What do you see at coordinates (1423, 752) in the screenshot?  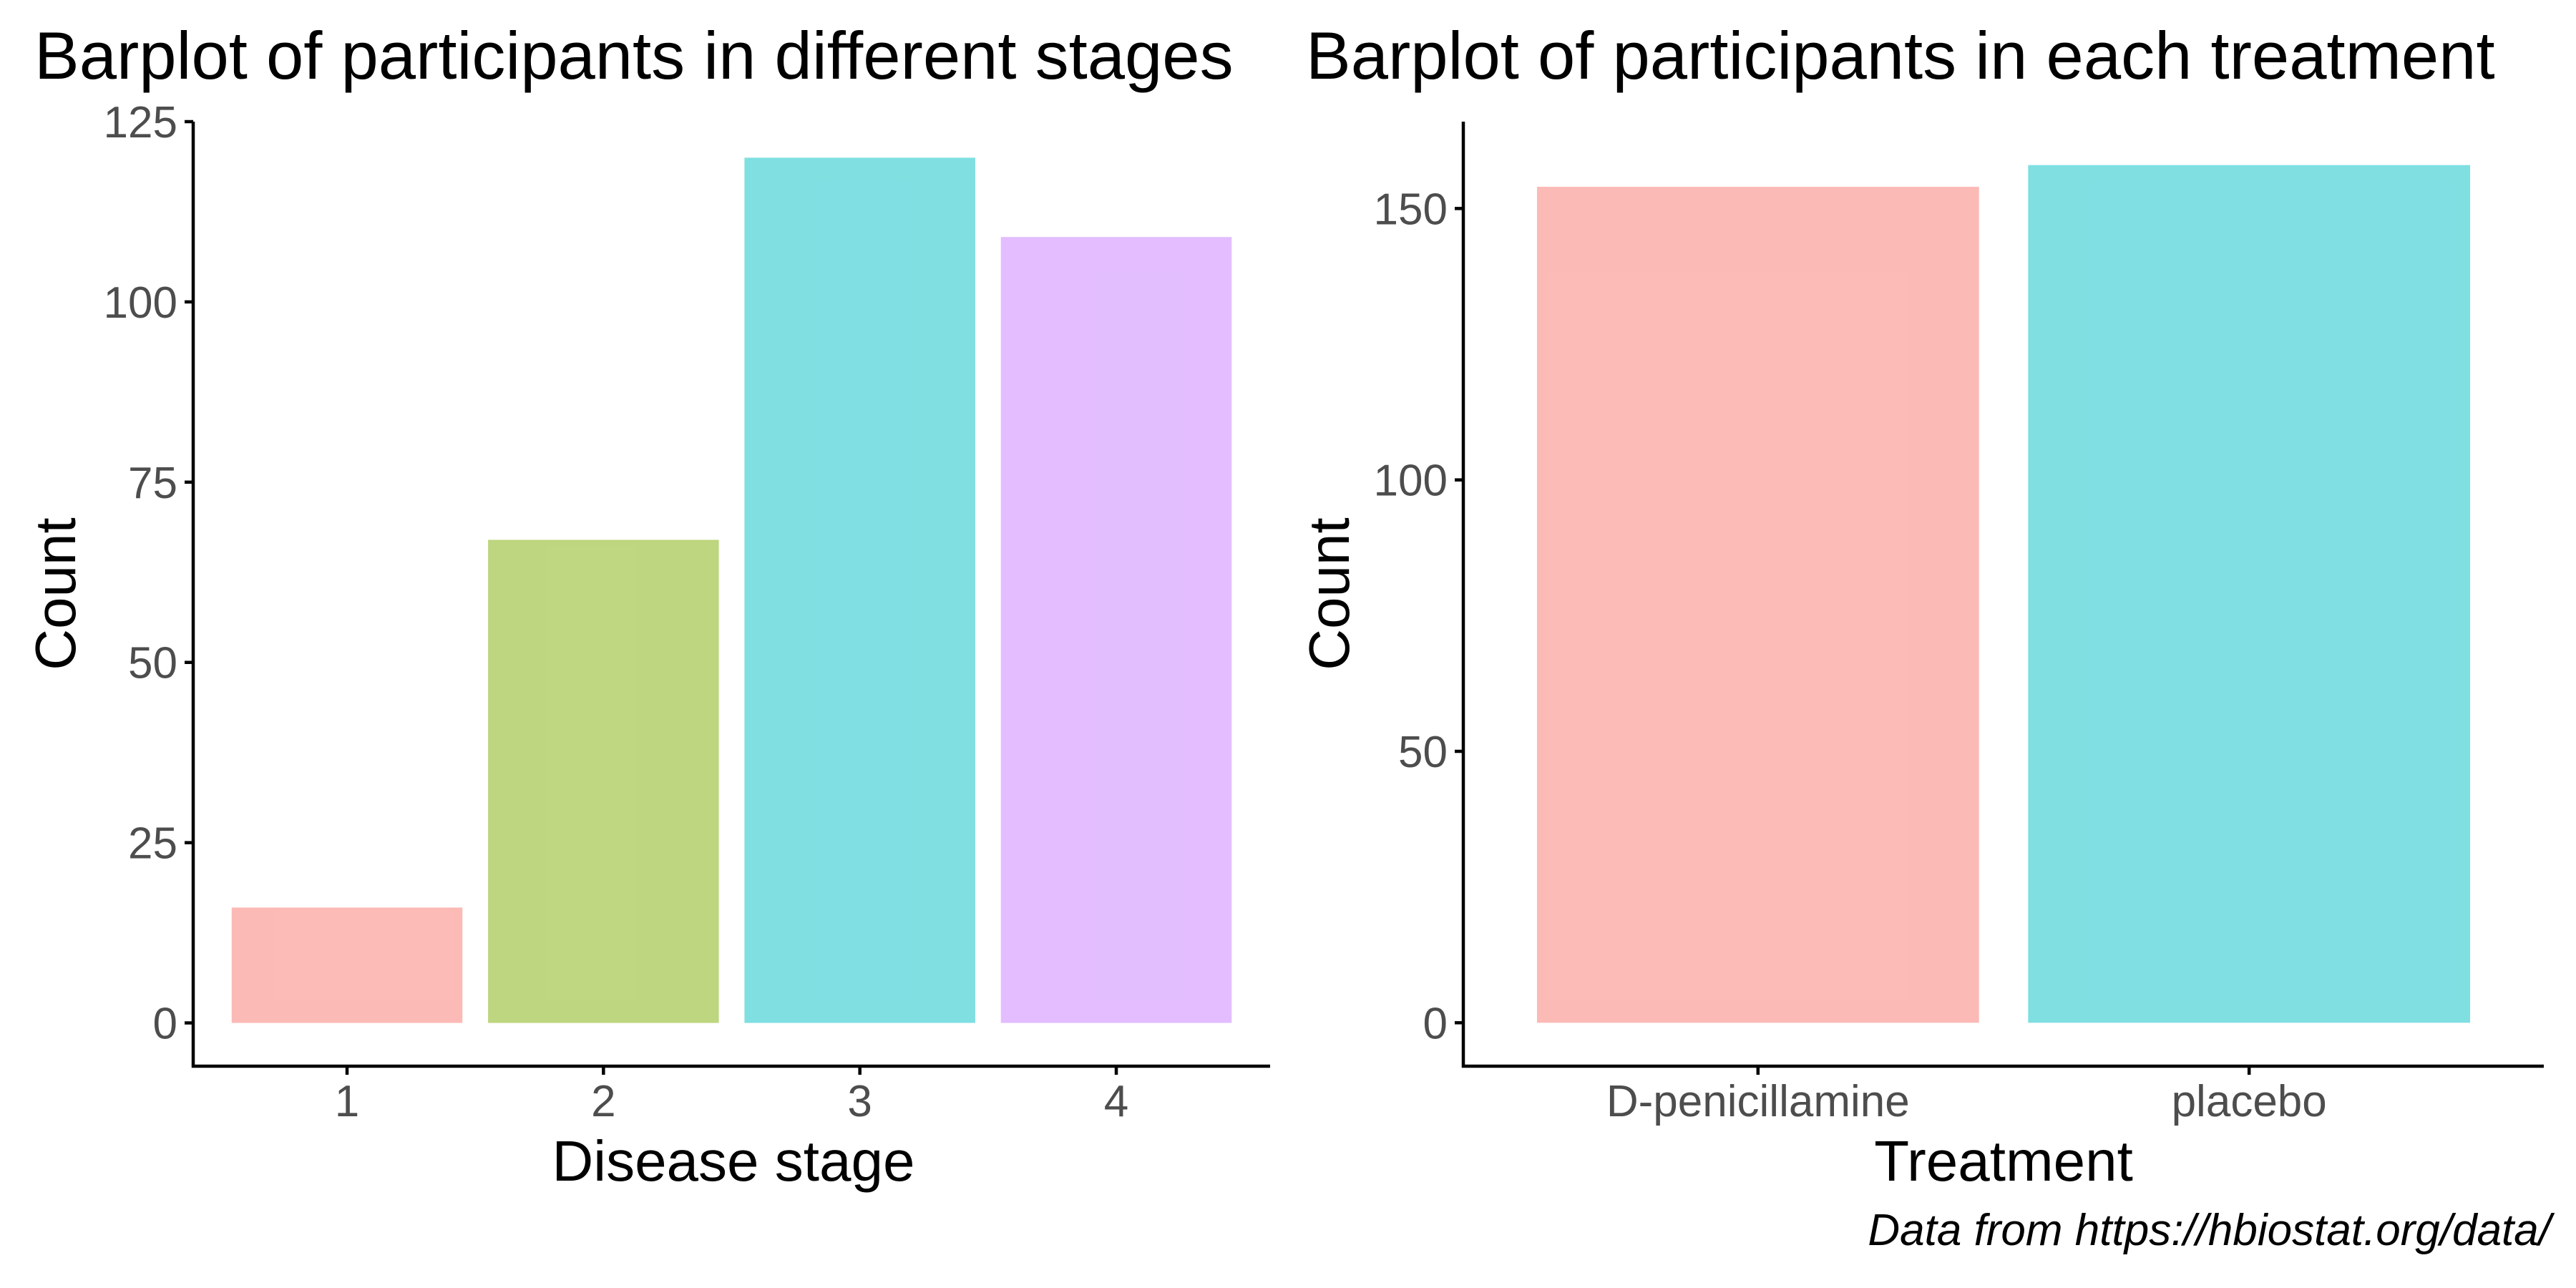 I see `treatment-y-tick-label: 50` at bounding box center [1423, 752].